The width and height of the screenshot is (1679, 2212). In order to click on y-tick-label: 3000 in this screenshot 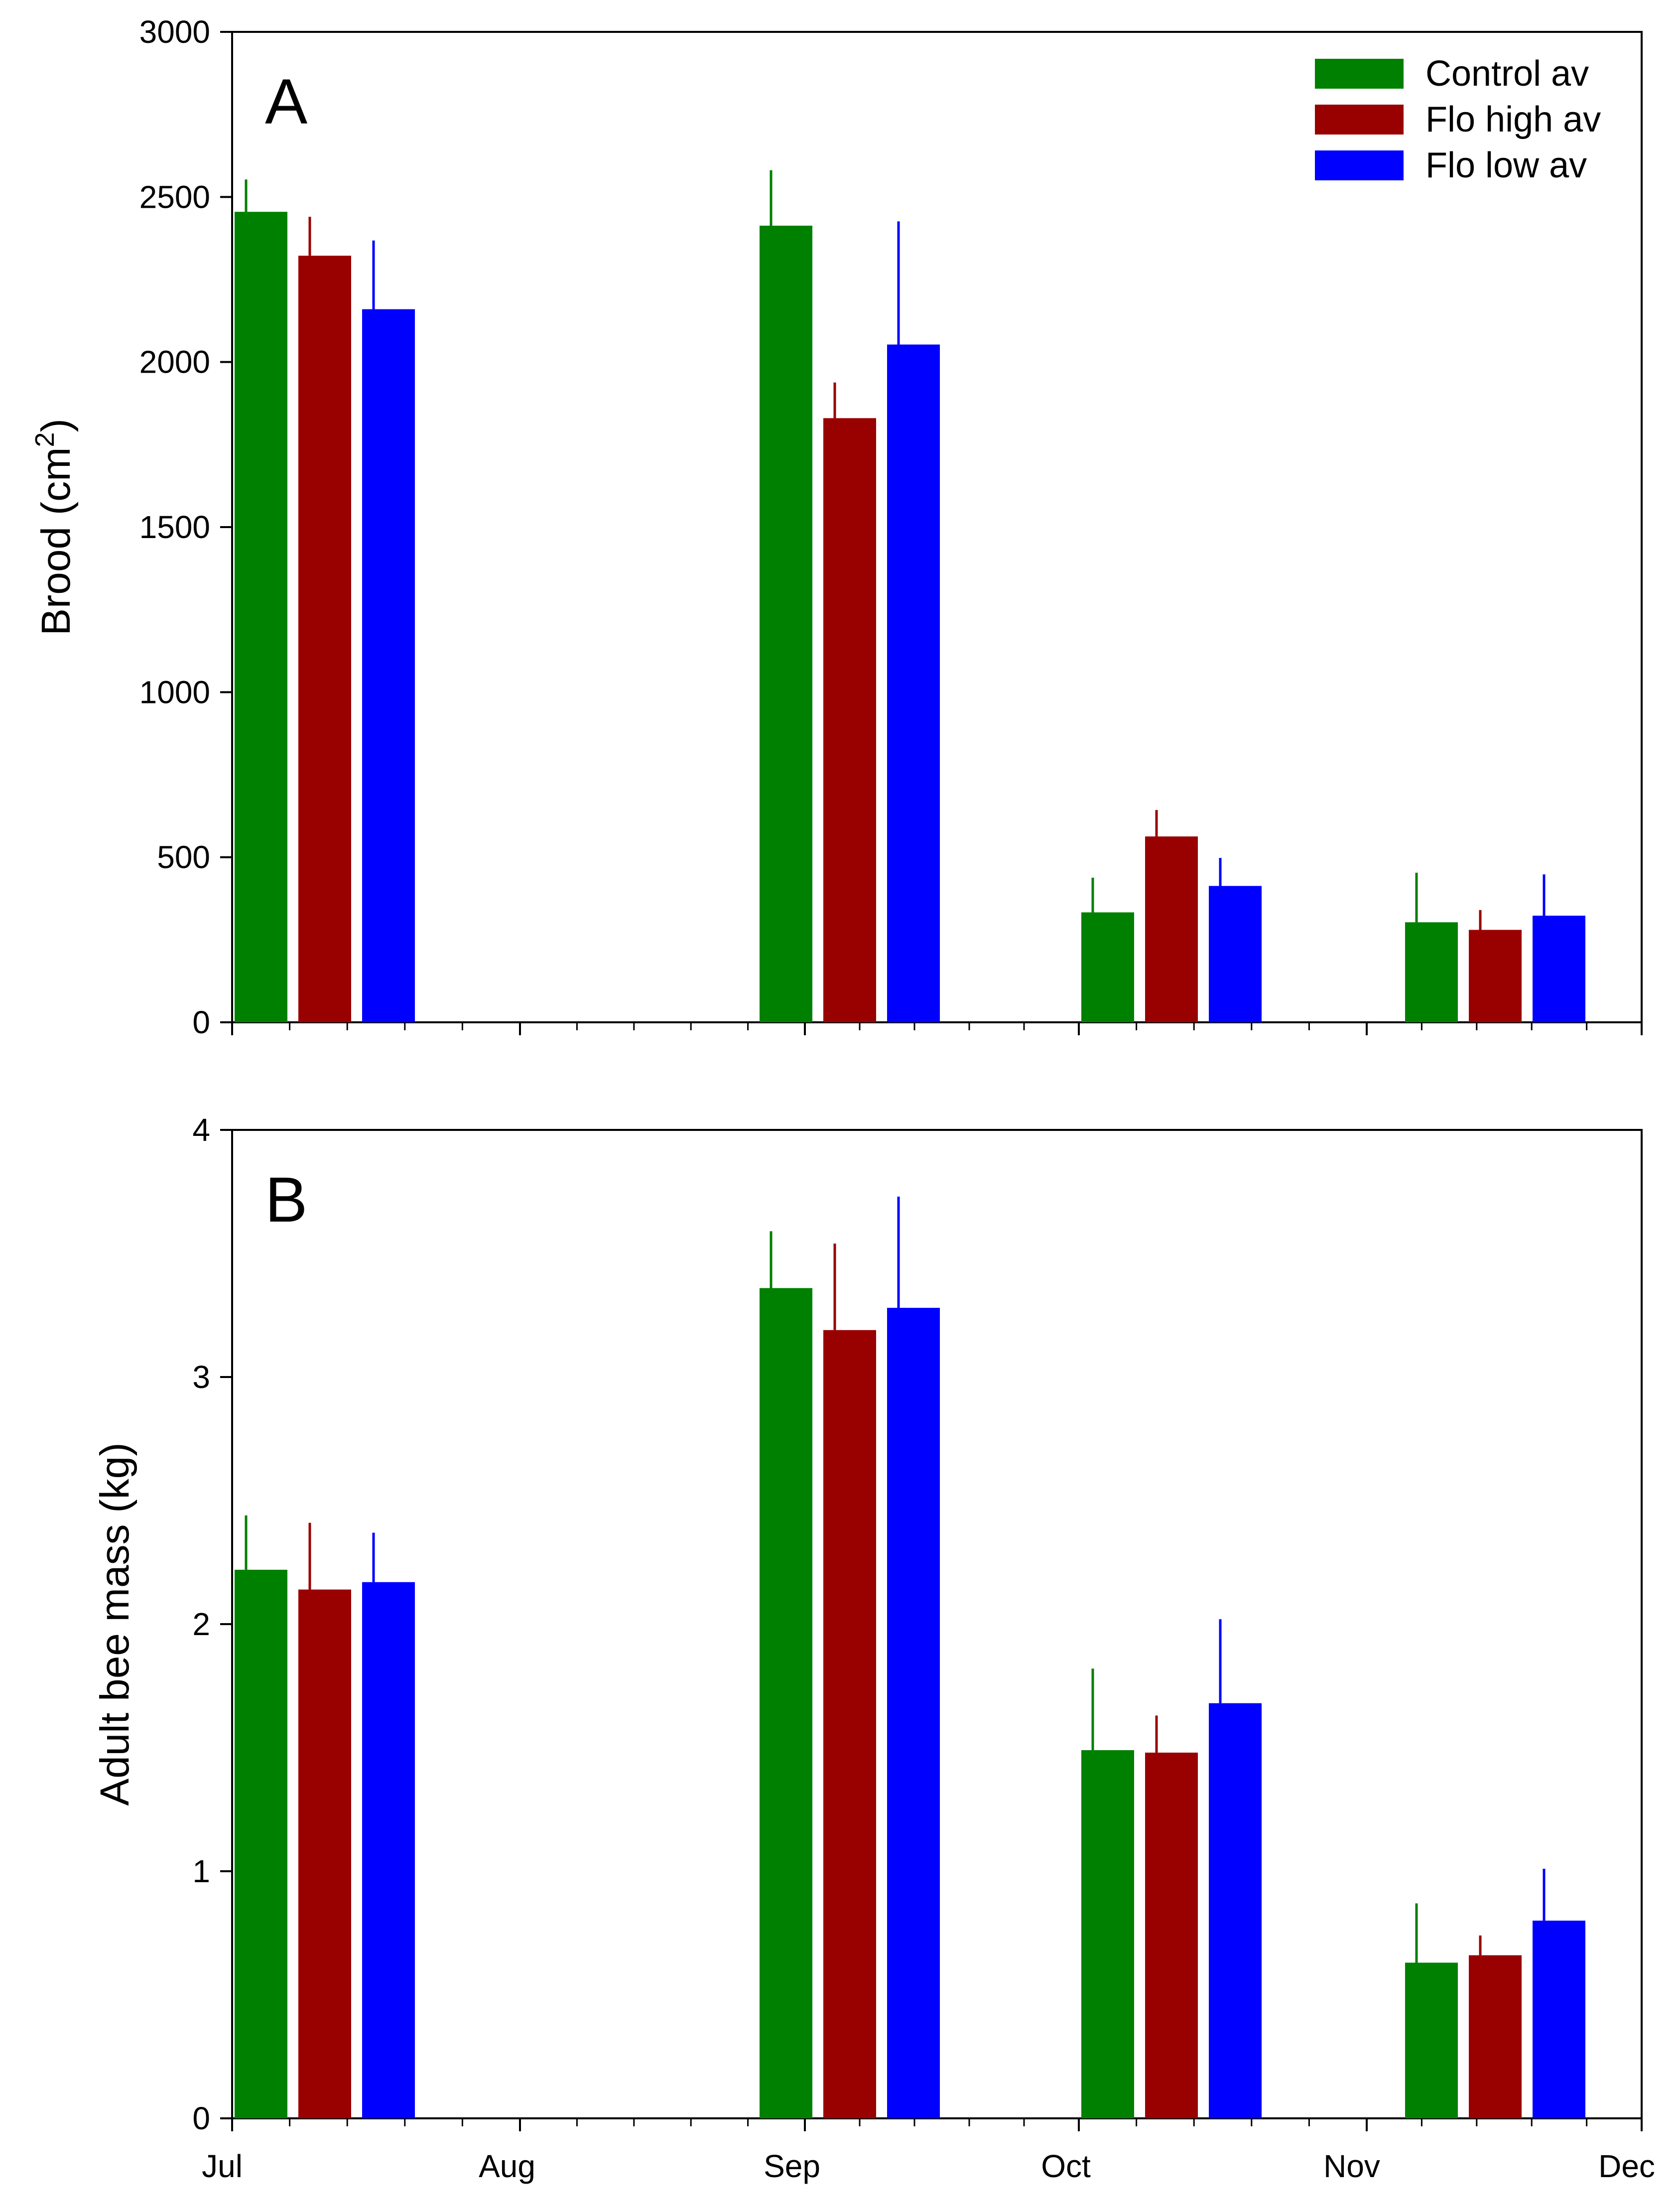, I will do `click(174, 32)`.